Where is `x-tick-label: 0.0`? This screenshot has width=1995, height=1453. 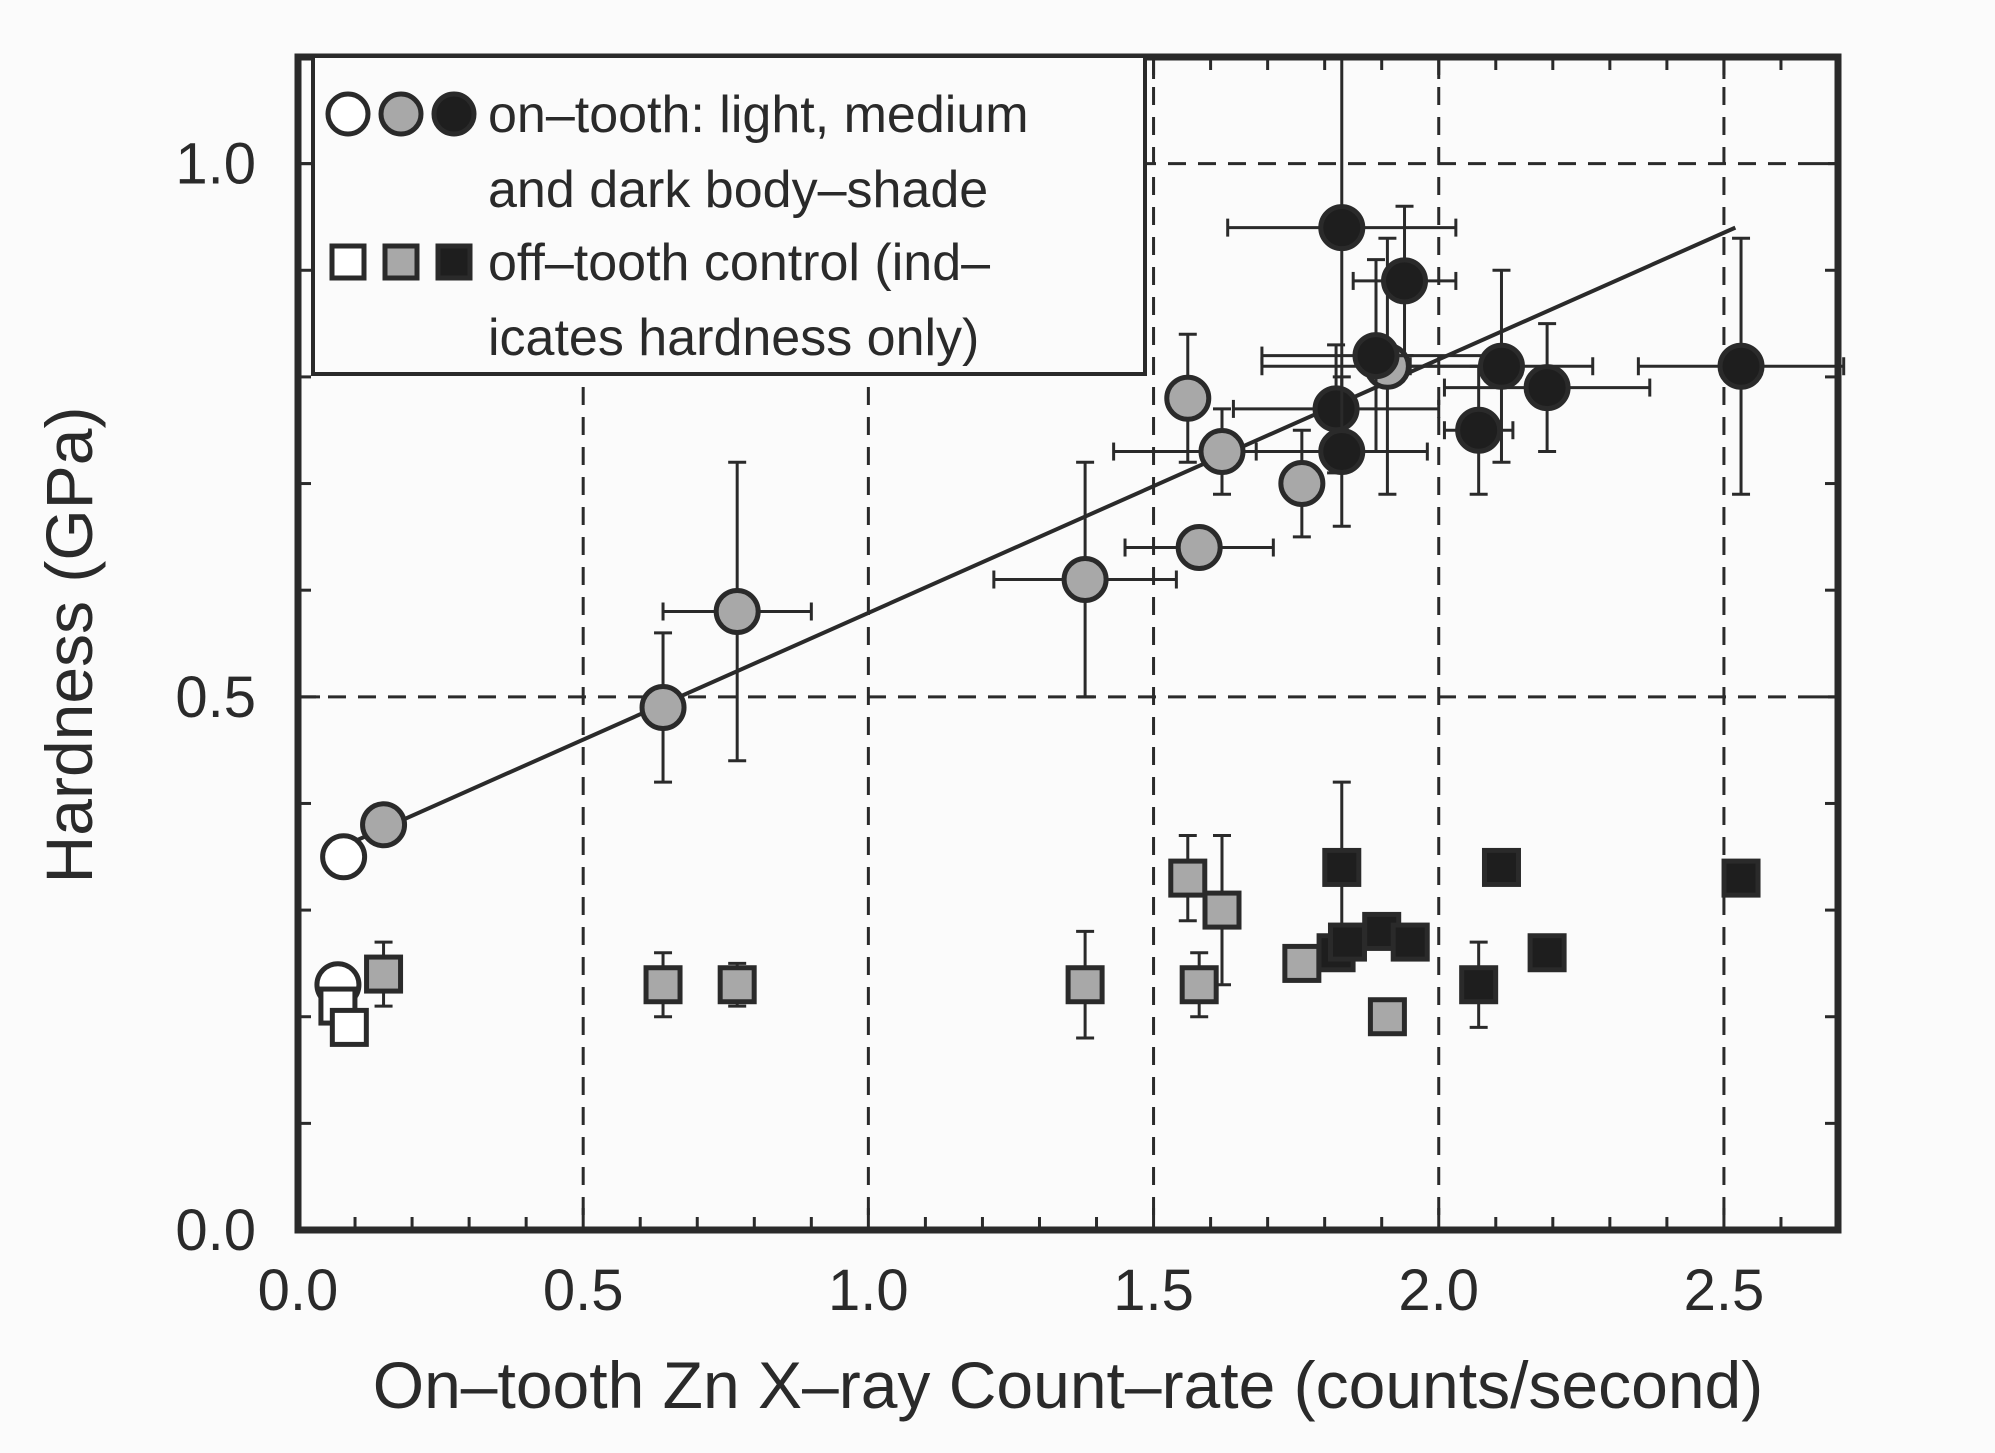
x-tick-label: 0.0 is located at coordinates (298, 1290).